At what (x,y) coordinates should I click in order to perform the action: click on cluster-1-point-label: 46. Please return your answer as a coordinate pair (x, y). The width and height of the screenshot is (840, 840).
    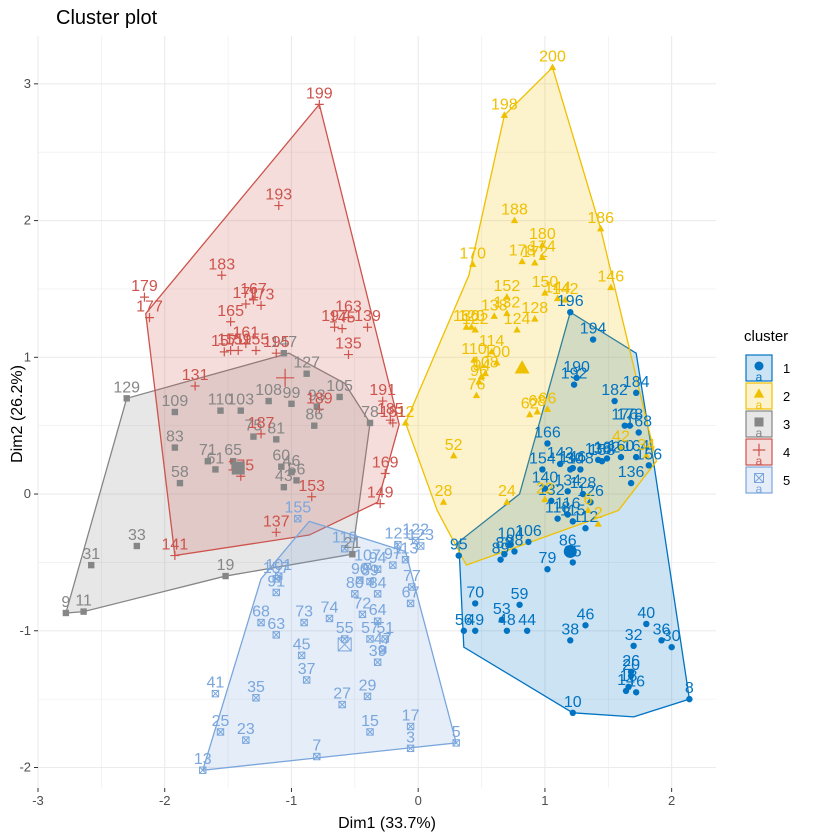
    Looking at the image, I should click on (586, 614).